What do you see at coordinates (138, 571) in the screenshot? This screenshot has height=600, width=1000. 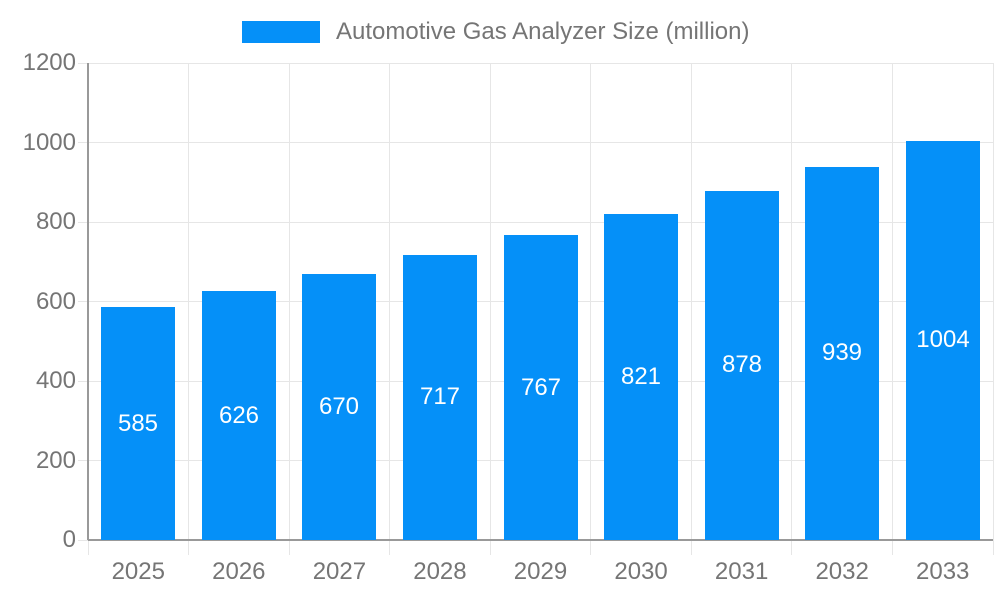 I see `x-axis-tick-label: 2025` at bounding box center [138, 571].